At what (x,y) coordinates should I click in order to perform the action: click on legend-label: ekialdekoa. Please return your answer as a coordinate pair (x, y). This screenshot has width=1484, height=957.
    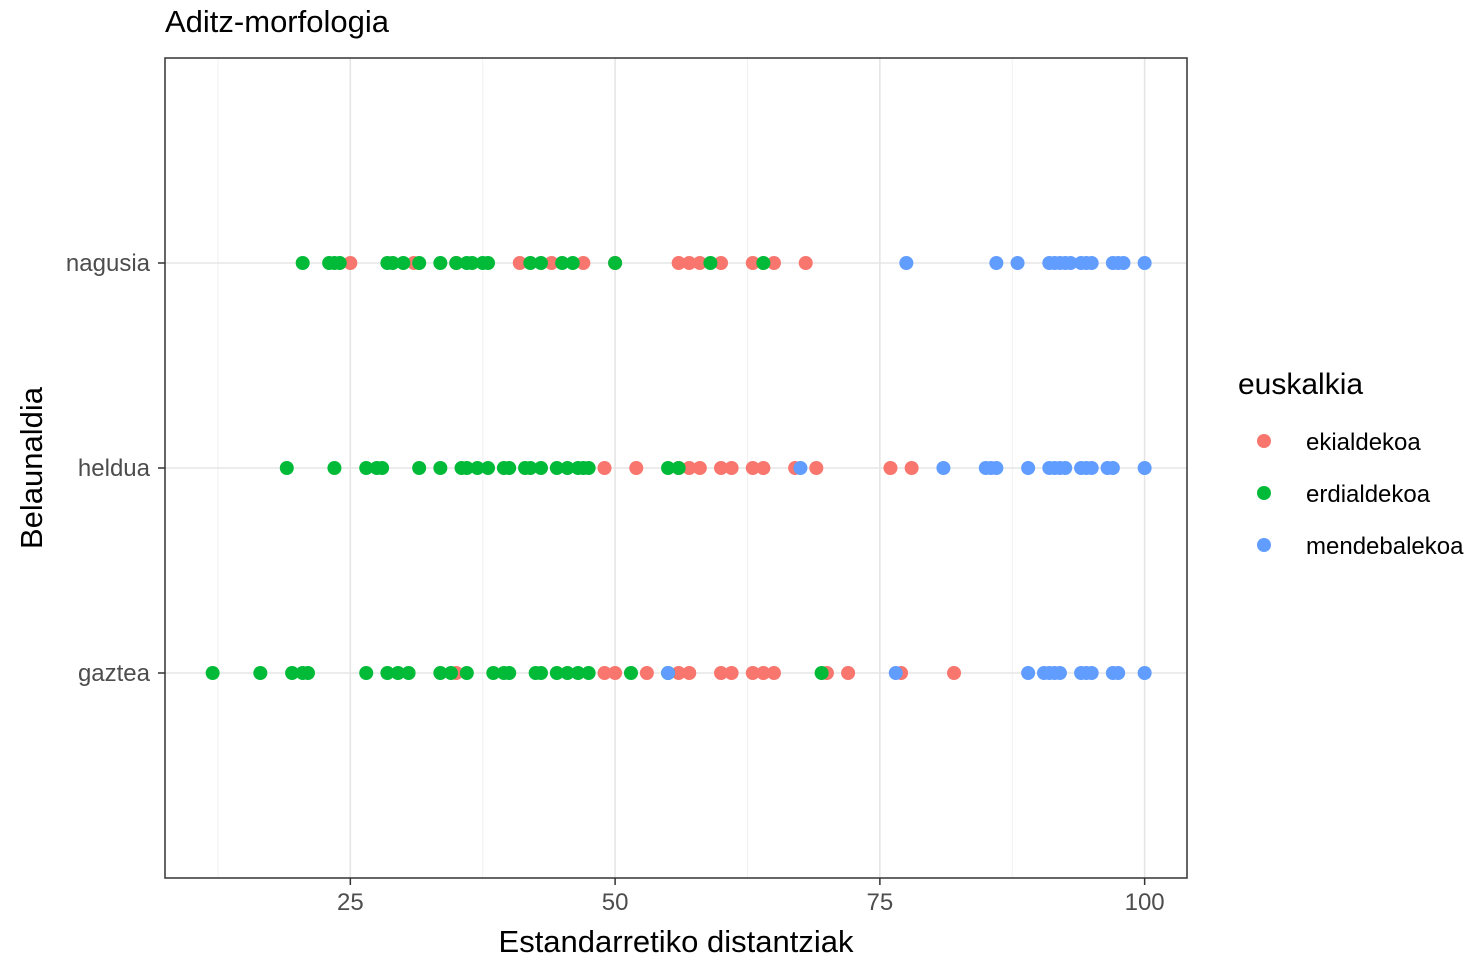
    Looking at the image, I should click on (1363, 442).